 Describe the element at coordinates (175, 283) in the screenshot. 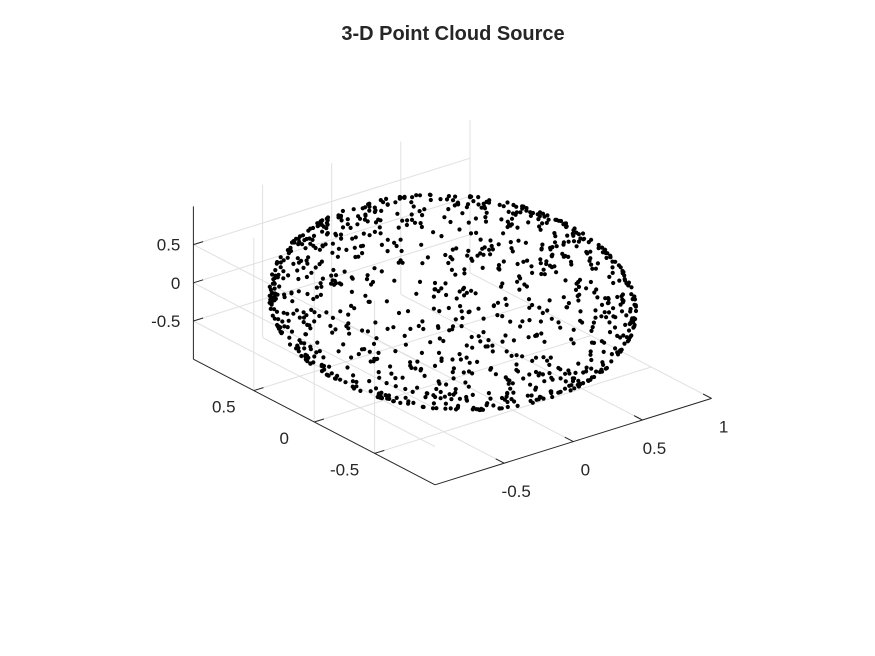

I see `z-tick-label: 0` at that location.